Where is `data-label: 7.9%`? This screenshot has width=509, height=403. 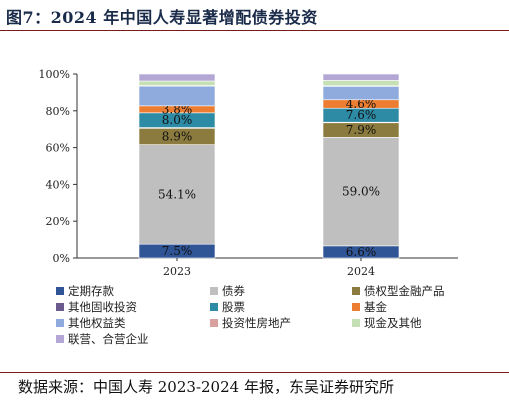 data-label: 7.9% is located at coordinates (361, 130).